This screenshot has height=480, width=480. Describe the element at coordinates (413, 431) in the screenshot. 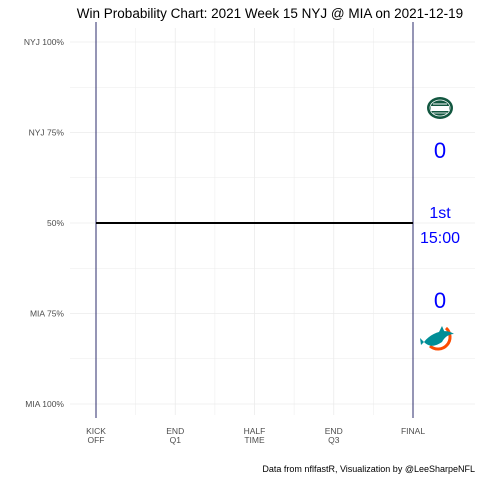

I see `x-tick-label: FINAL` at that location.